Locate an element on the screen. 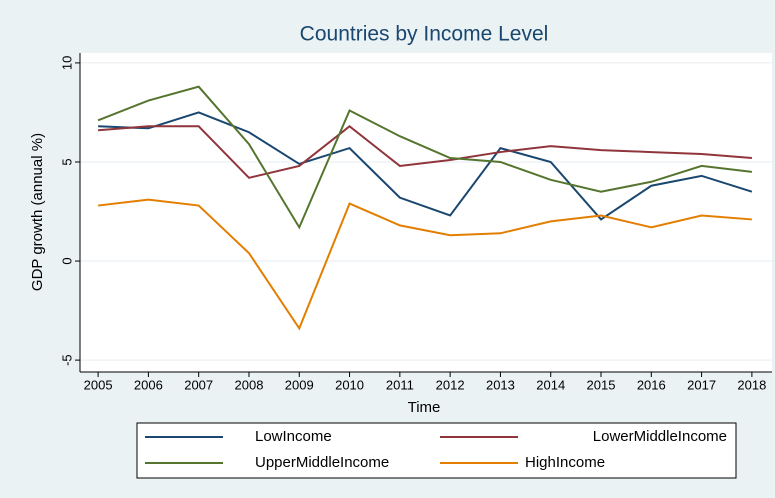 The image size is (775, 498). legend-label: UpperMiddleIncome is located at coordinates (322, 462).